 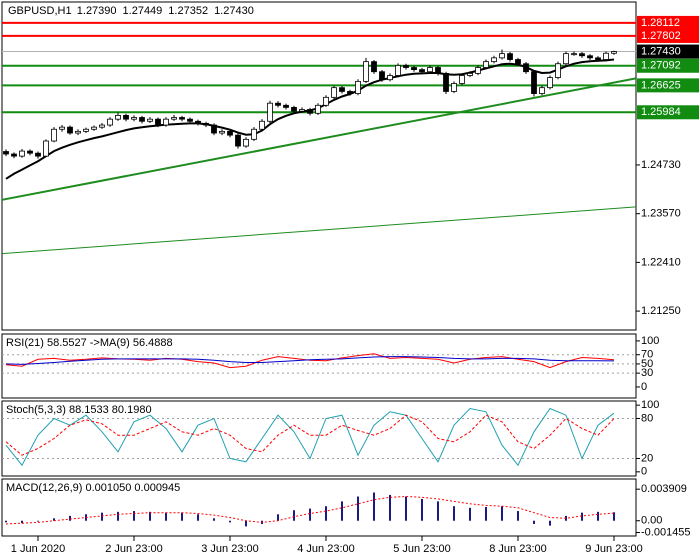 What do you see at coordinates (644, 472) in the screenshot?
I see `y-tick-label: 0` at bounding box center [644, 472].